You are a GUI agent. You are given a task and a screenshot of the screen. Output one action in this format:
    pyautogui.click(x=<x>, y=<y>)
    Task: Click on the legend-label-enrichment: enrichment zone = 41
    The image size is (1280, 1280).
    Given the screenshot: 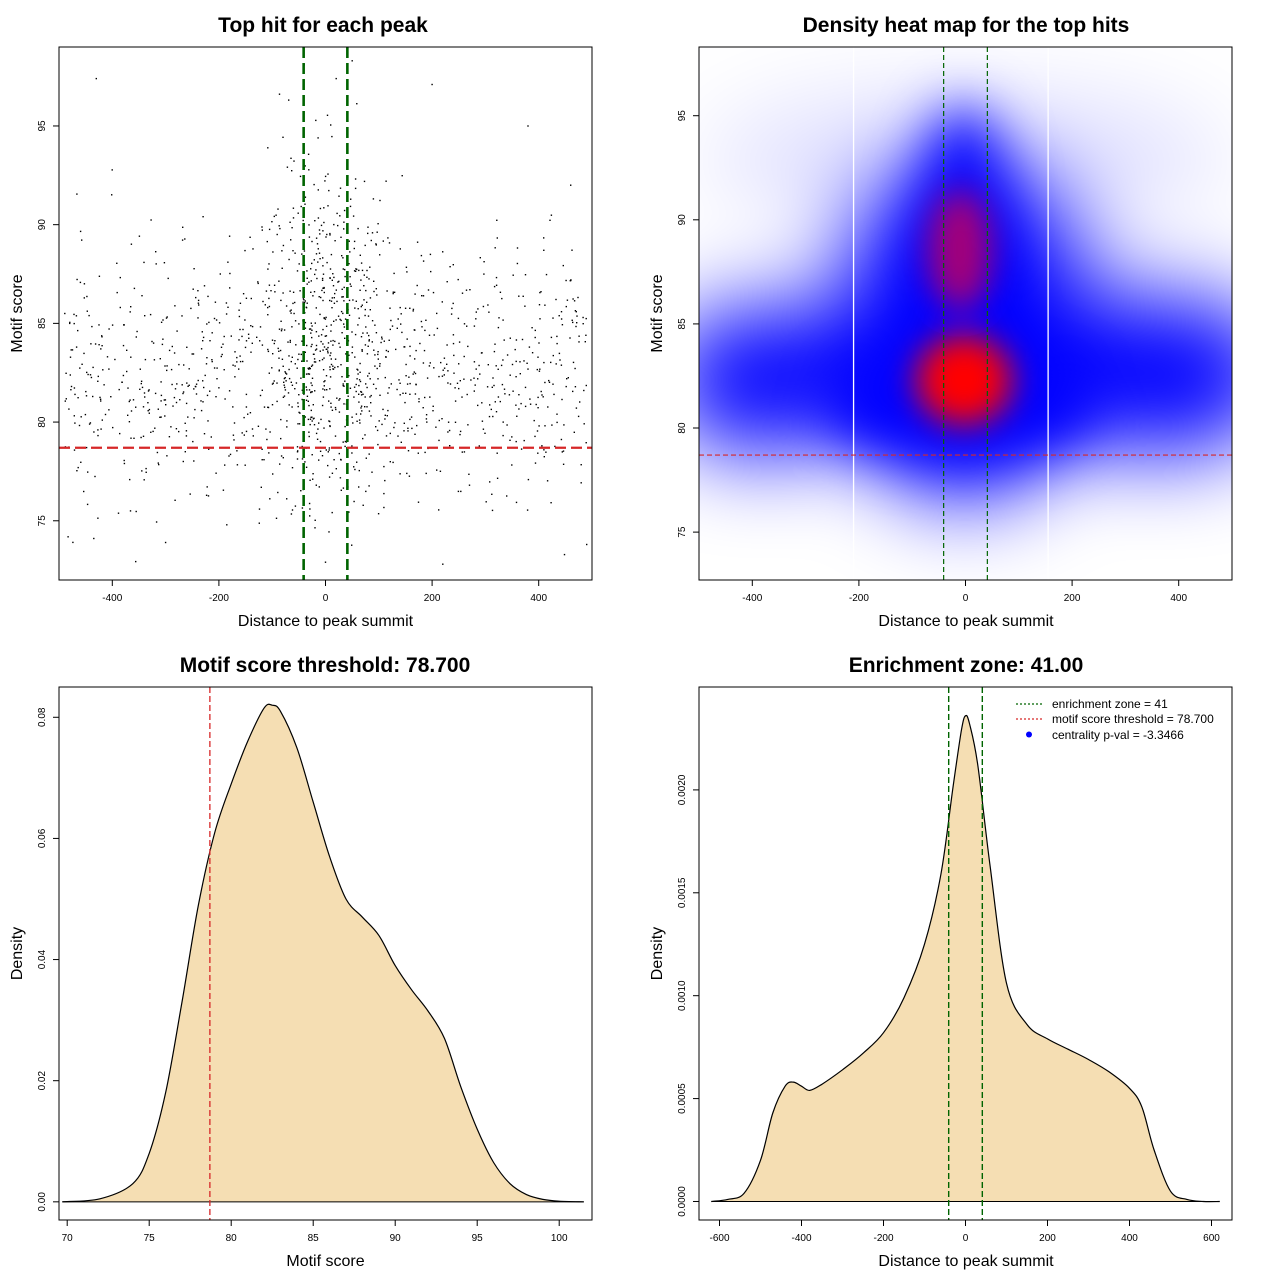 What is the action you would take?
    pyautogui.click(x=1110, y=704)
    